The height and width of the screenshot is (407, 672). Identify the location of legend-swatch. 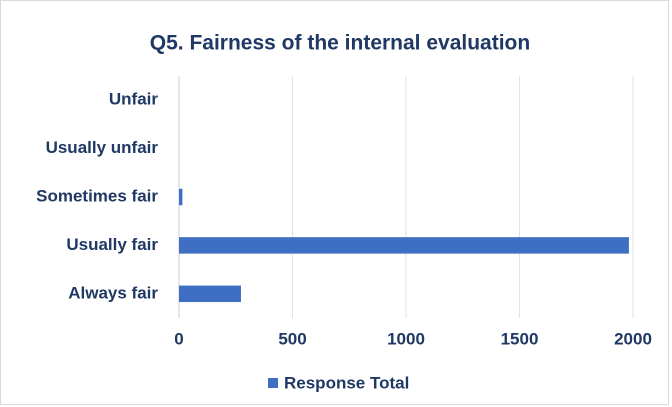
(273, 383).